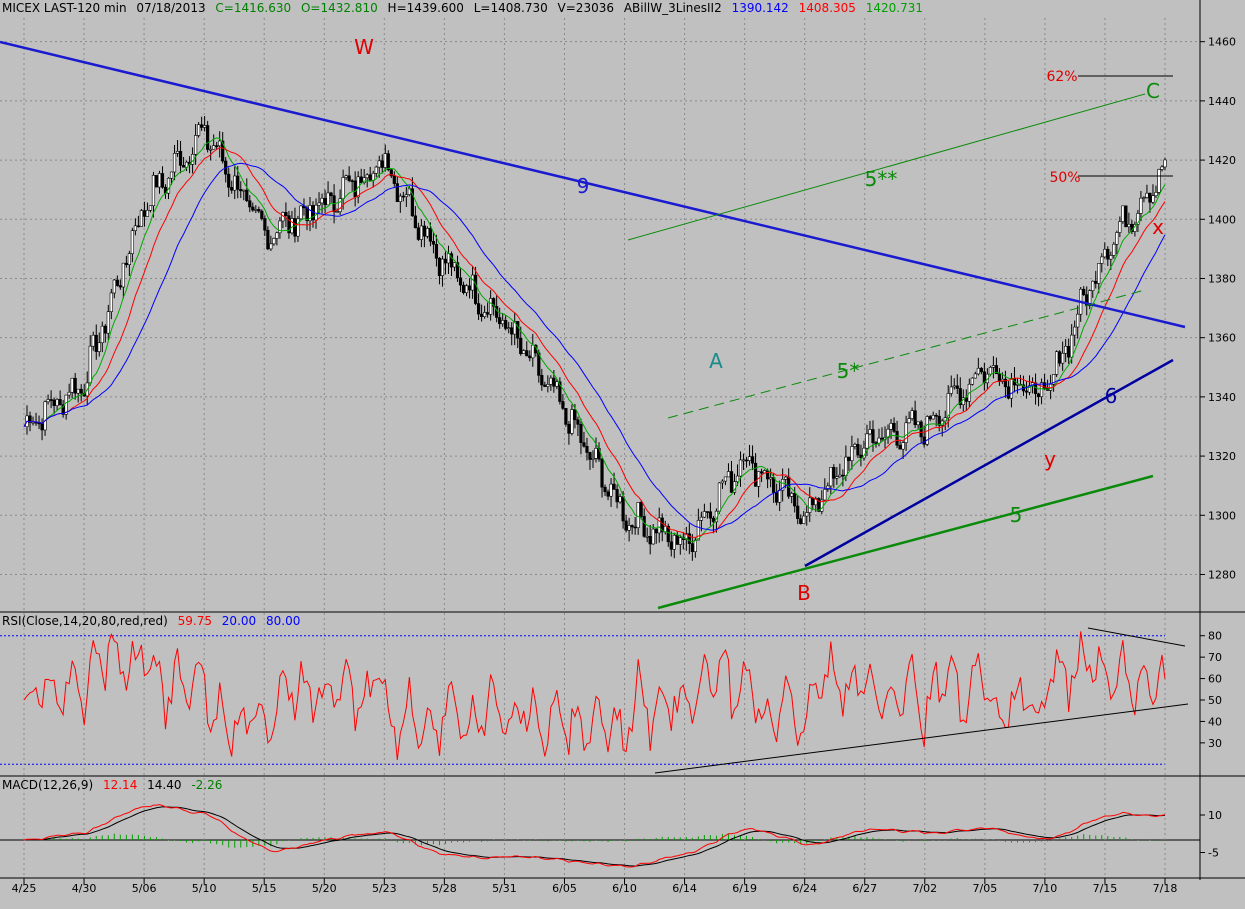 Image resolution: width=1245 pixels, height=909 pixels. I want to click on rsi-tick-label: 30, so click(1215, 743).